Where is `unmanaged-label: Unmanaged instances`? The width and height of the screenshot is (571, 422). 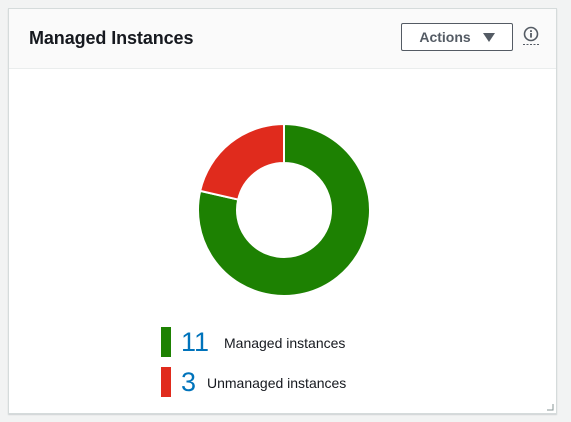 unmanaged-label: Unmanaged instances is located at coordinates (277, 383).